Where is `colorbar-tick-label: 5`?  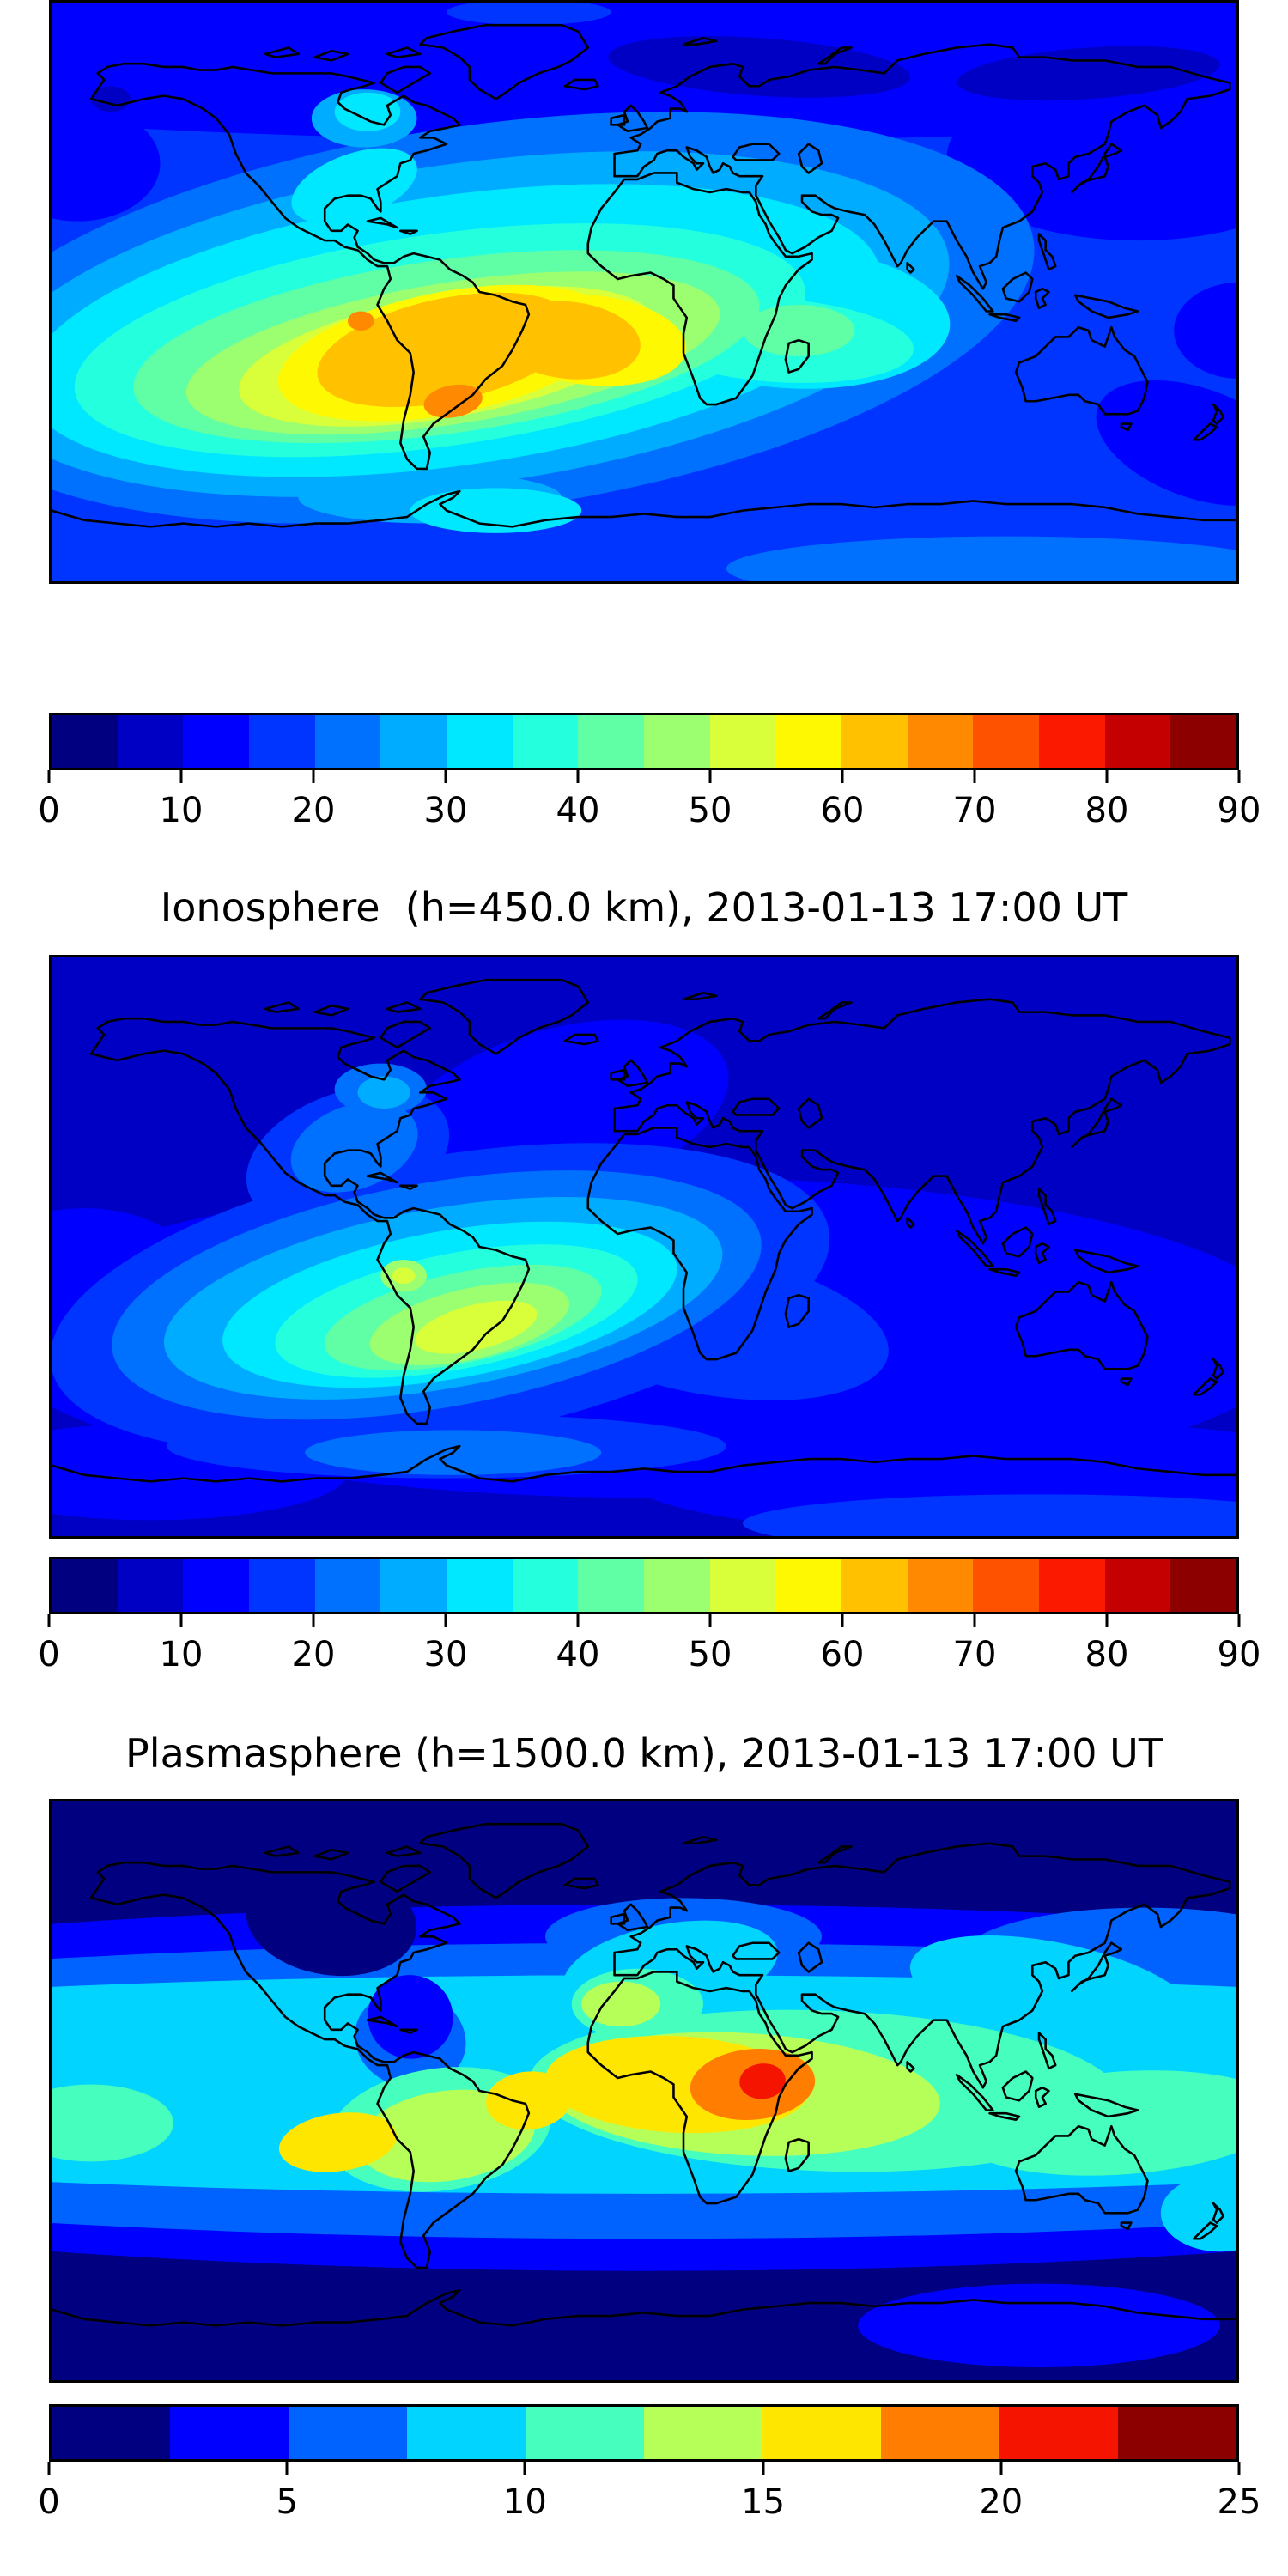
colorbar-tick-label: 5 is located at coordinates (287, 2502).